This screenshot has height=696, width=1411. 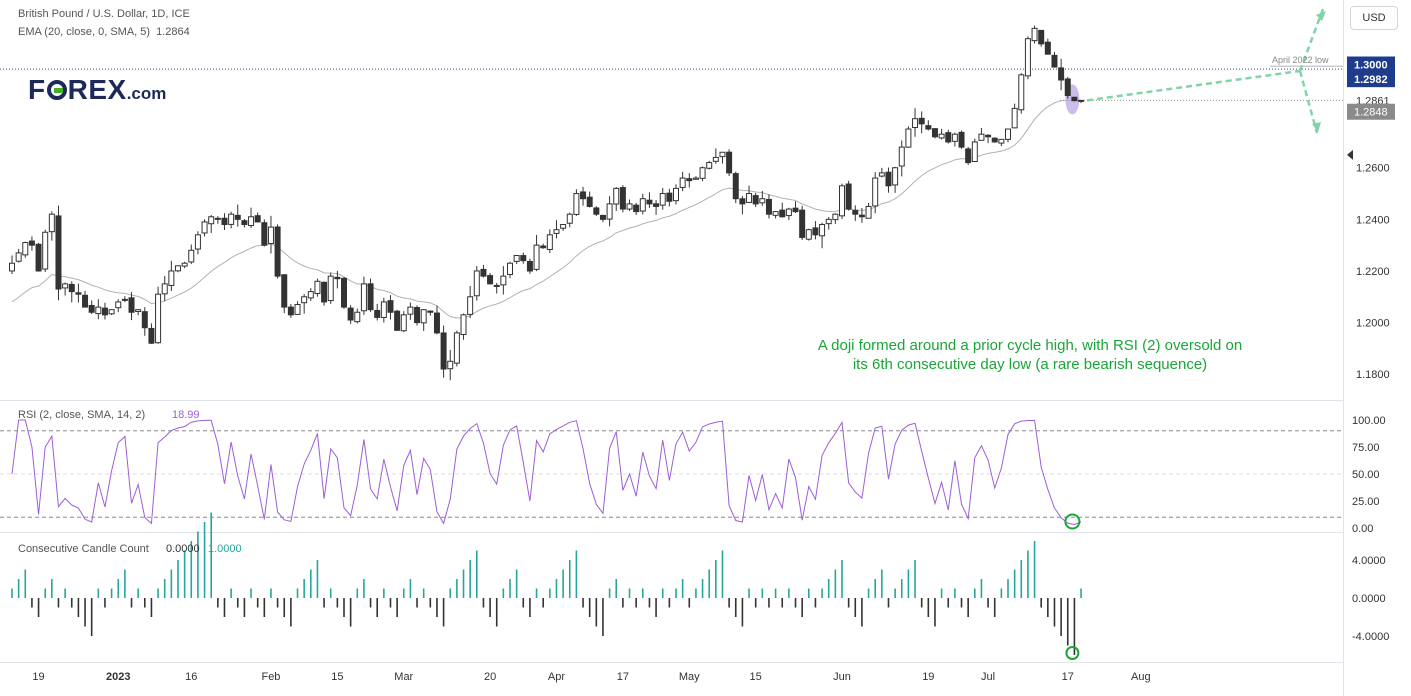 What do you see at coordinates (1366, 502) in the screenshot?
I see `rsi-tick-label: 25.00` at bounding box center [1366, 502].